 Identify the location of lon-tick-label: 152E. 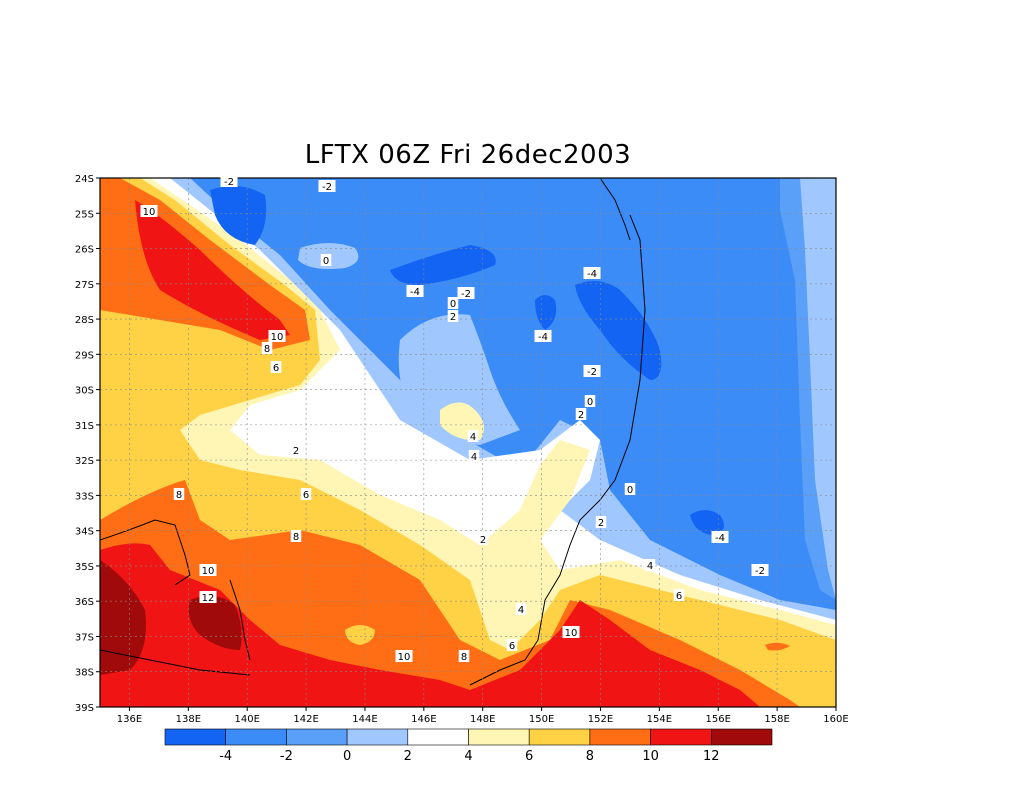
(600, 719).